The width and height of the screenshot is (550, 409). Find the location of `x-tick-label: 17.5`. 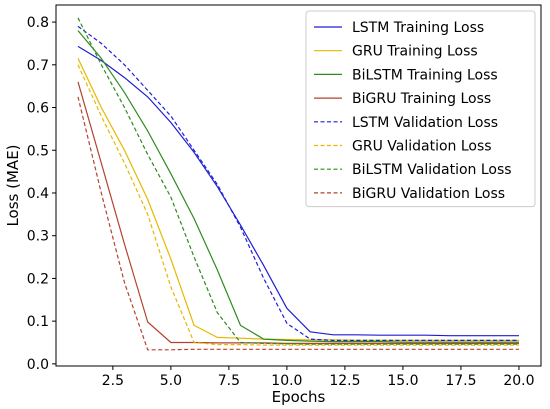

x-tick-label: 17.5 is located at coordinates (460, 381).